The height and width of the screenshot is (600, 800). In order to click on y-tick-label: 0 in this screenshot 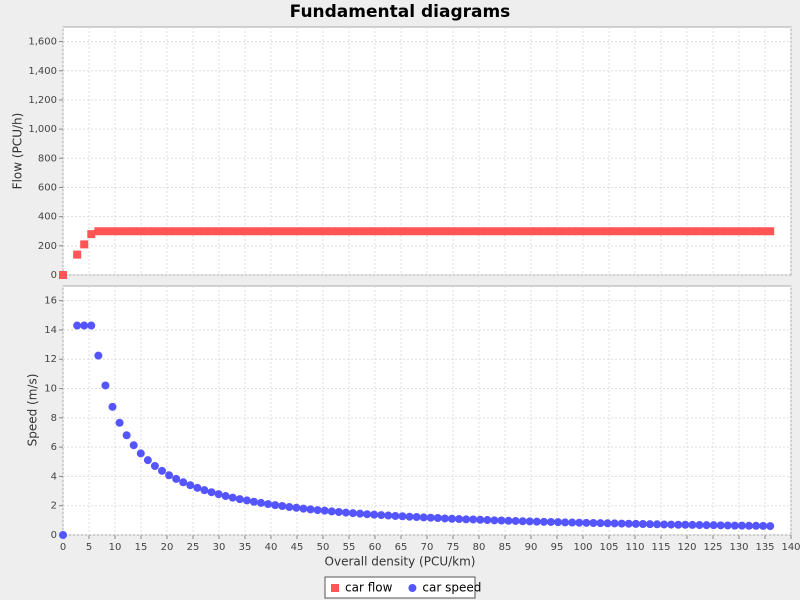, I will do `click(54, 535)`.